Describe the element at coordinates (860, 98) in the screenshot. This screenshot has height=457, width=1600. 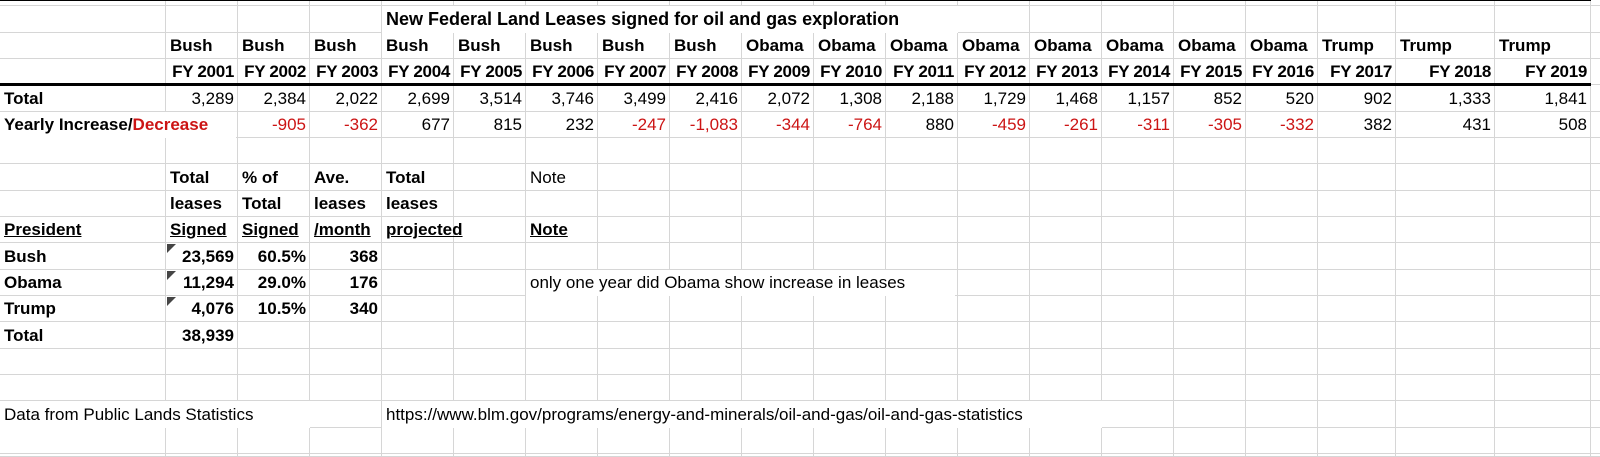
I see `total-value-cell: 1,308` at that location.